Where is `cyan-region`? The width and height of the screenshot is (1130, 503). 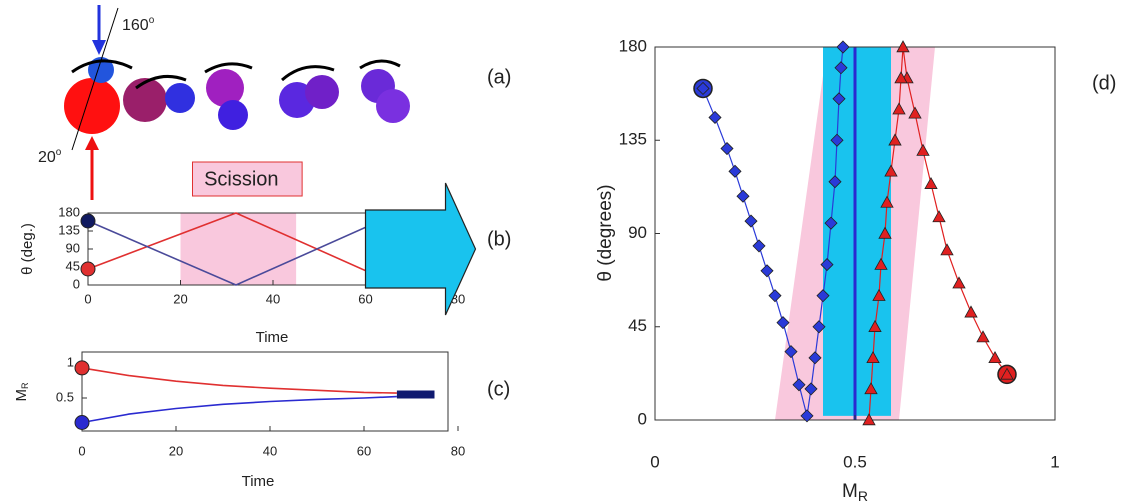
cyan-region is located at coordinates (857, 231).